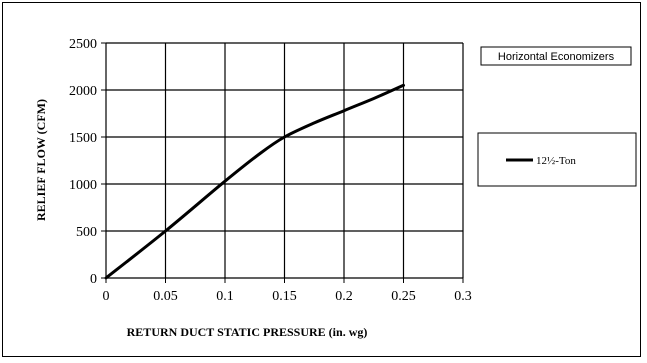 This screenshot has height=363, width=647. Describe the element at coordinates (463, 296) in the screenshot. I see `x-tick-label: 0.3` at that location.